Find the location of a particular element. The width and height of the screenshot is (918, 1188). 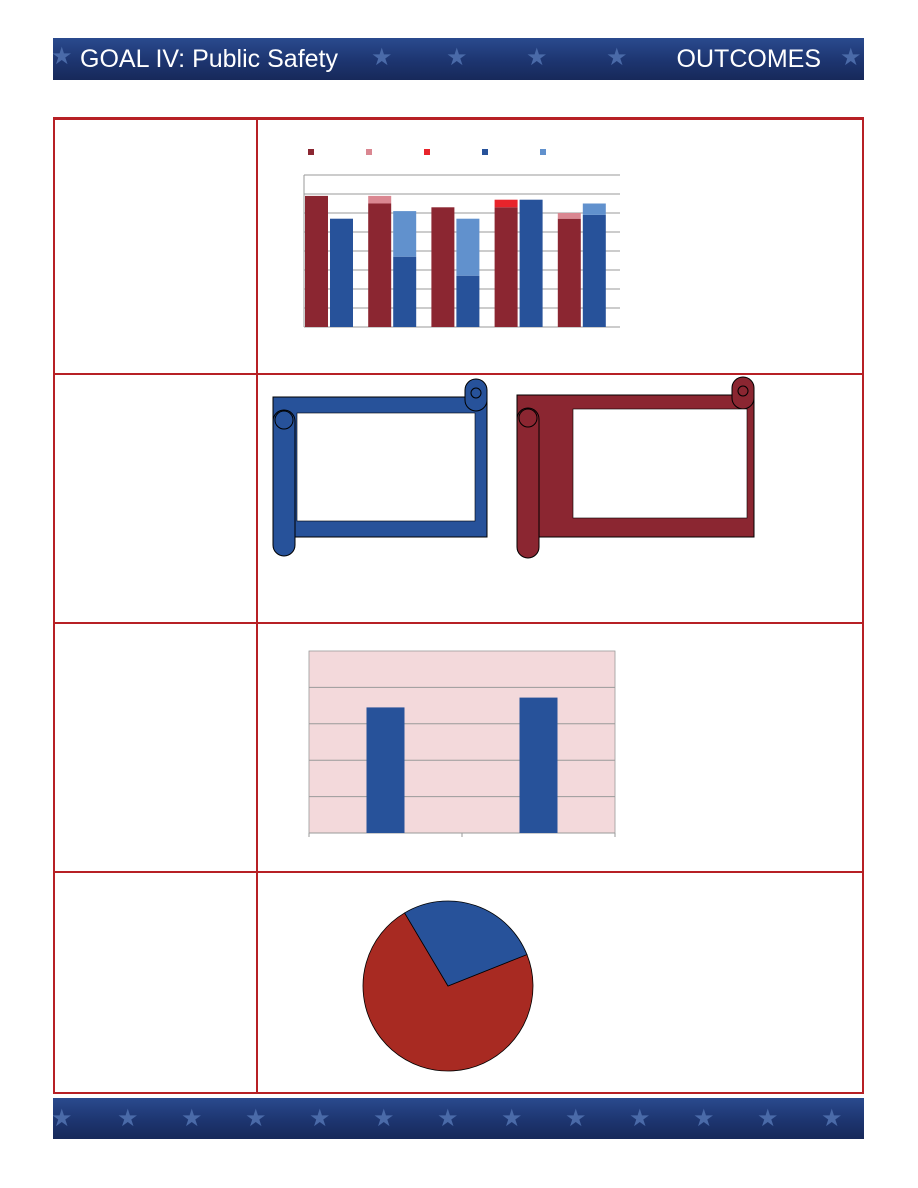

plot-area is located at coordinates (462, 742).